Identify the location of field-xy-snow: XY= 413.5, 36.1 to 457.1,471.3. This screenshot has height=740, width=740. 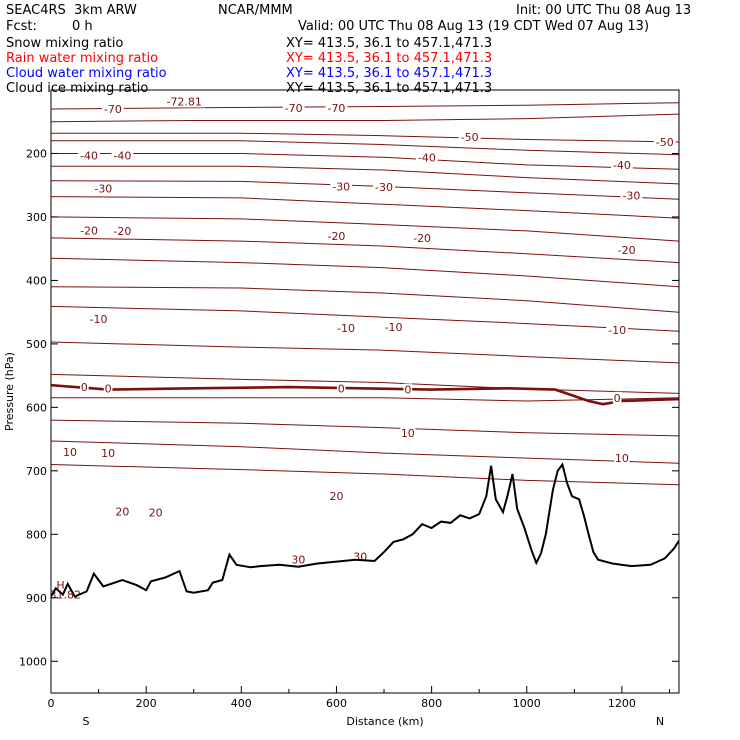
(389, 43).